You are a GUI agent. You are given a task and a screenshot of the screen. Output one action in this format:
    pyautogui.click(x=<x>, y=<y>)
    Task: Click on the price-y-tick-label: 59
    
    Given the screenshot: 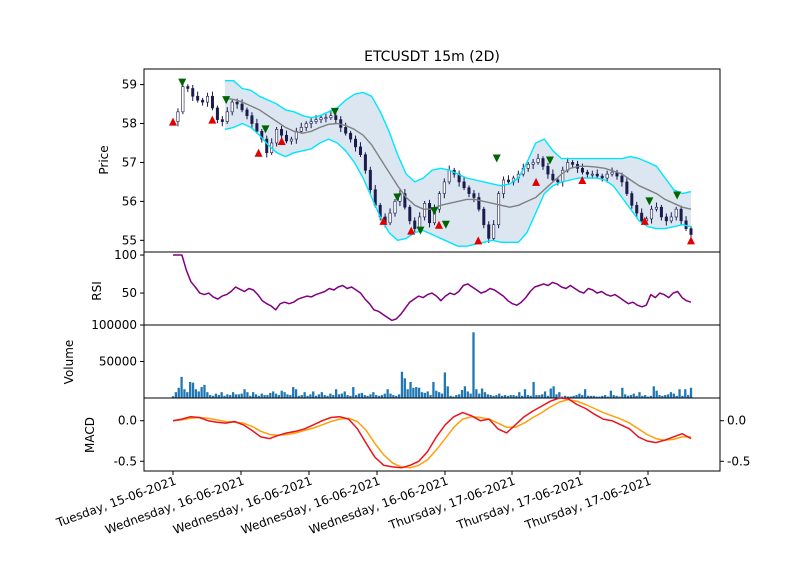 What is the action you would take?
    pyautogui.click(x=129, y=85)
    